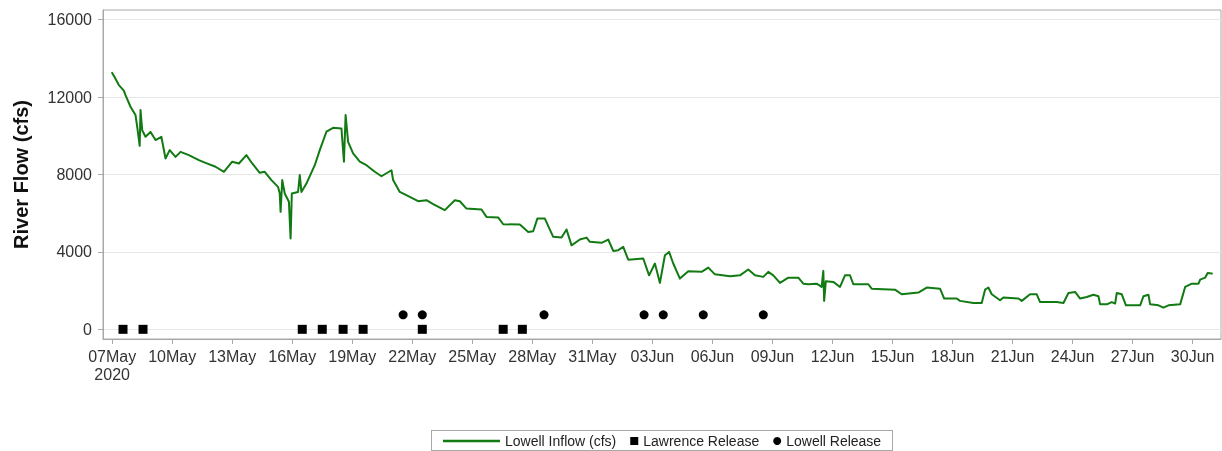 The image size is (1222, 451). Describe the element at coordinates (232, 356) in the screenshot. I see `x-tick-label: 13May` at that location.